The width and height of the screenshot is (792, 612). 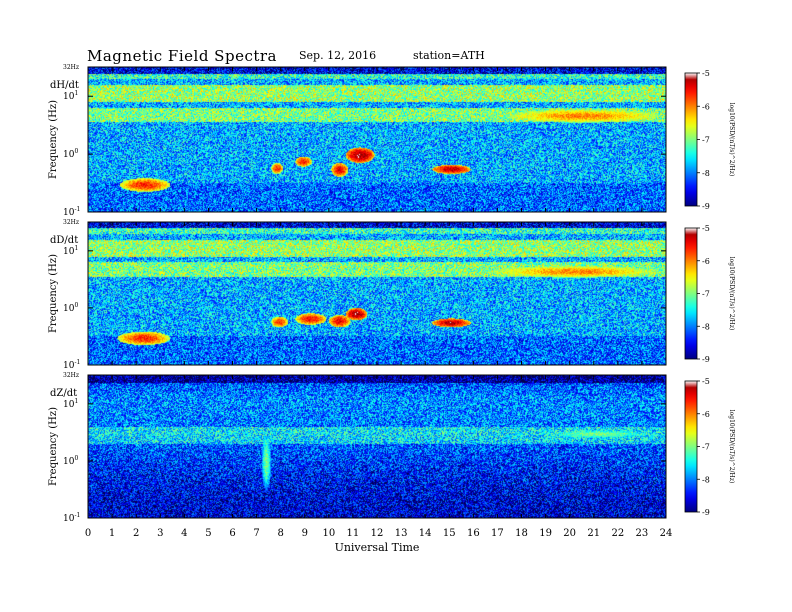 I want to click on x-tick-label: 22, so click(x=617, y=533).